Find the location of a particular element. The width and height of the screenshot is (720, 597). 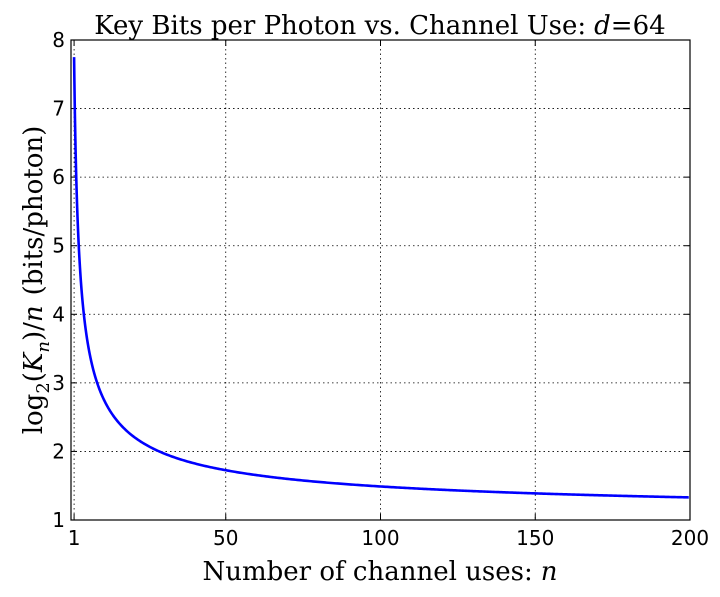

x-tick-label: 50 is located at coordinates (225, 538).